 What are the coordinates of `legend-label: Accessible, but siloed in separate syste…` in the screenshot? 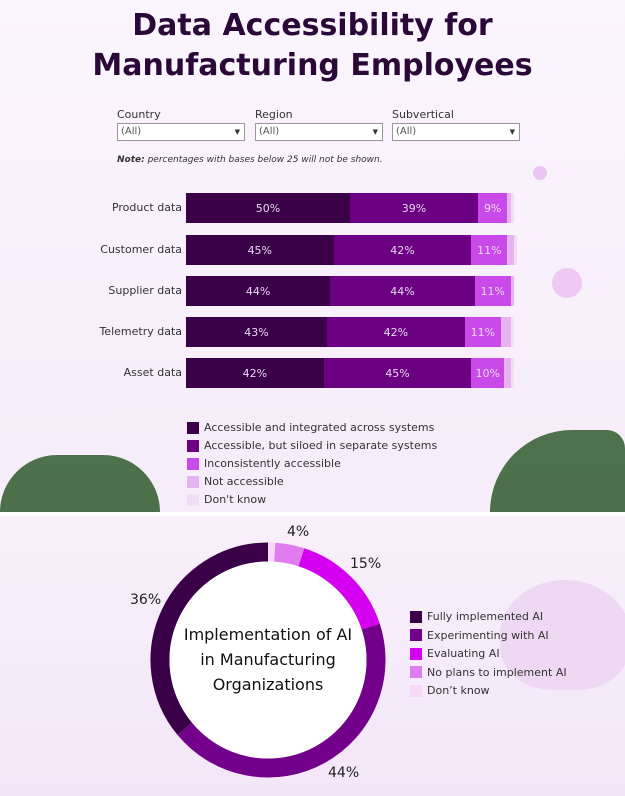 It's located at (321, 445).